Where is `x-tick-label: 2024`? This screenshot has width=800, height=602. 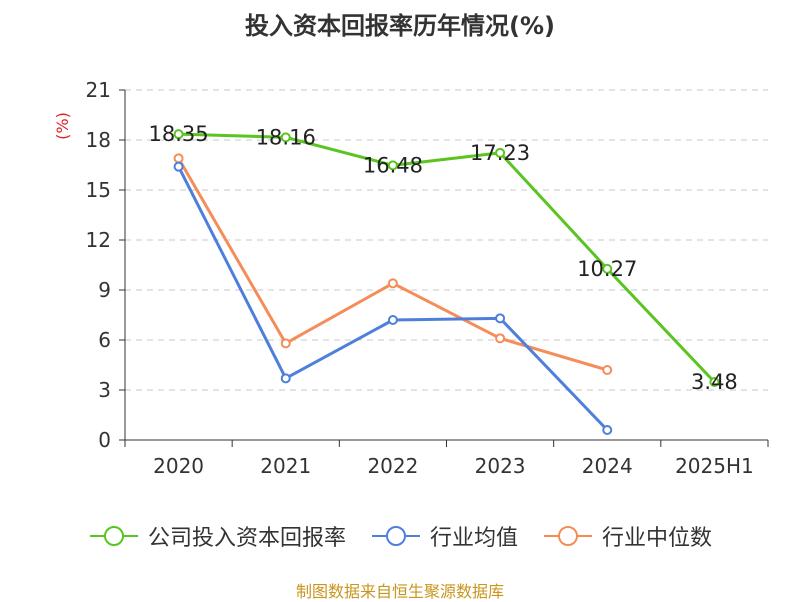 x-tick-label: 2024 is located at coordinates (607, 466).